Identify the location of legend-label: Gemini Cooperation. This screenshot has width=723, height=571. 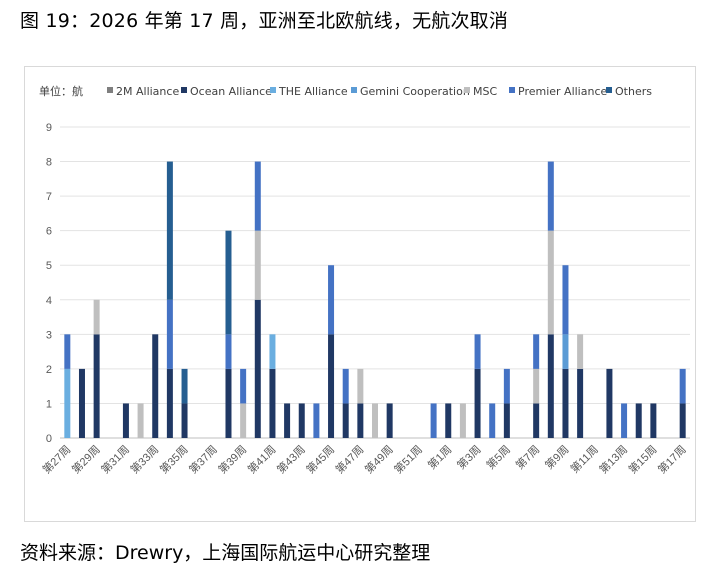
(415, 91).